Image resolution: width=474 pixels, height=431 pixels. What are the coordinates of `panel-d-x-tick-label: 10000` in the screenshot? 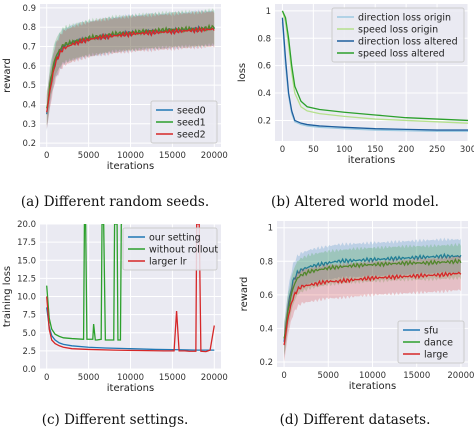 It's located at (372, 376).